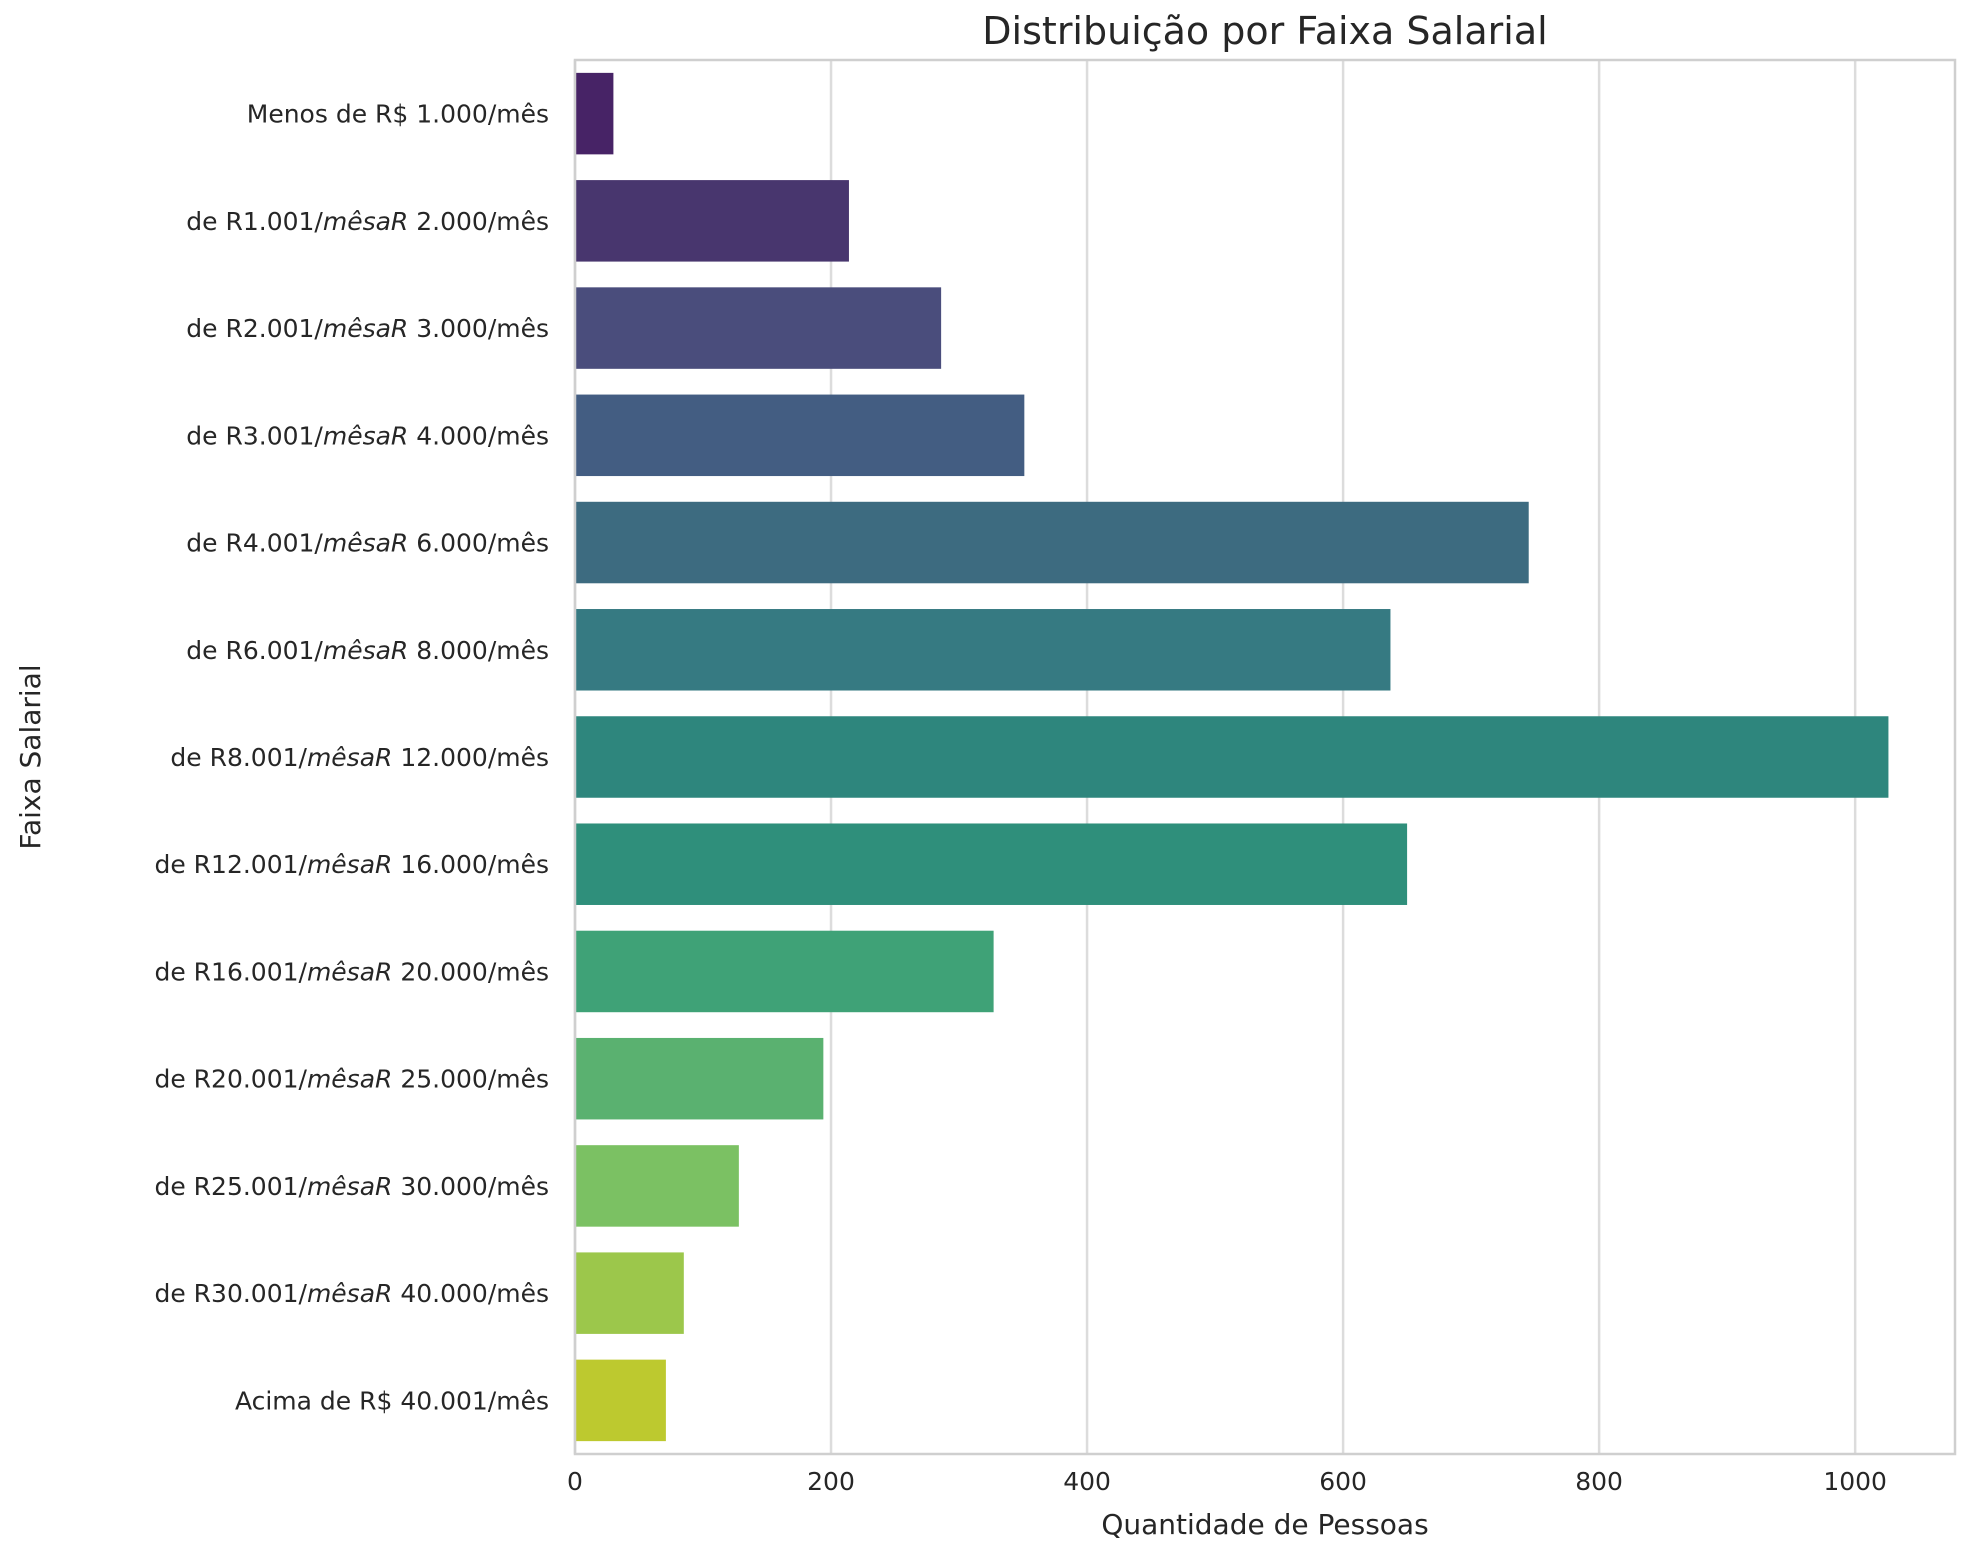  I want to click on y-tick-label-part: de R20.001/, so click(230, 1079).